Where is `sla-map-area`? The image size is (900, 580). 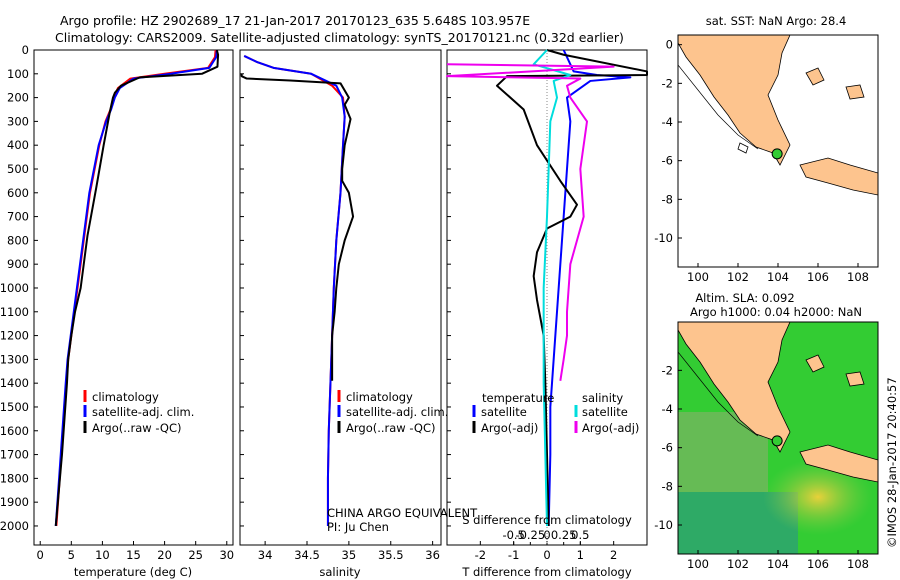
sla-map-area is located at coordinates (778, 438).